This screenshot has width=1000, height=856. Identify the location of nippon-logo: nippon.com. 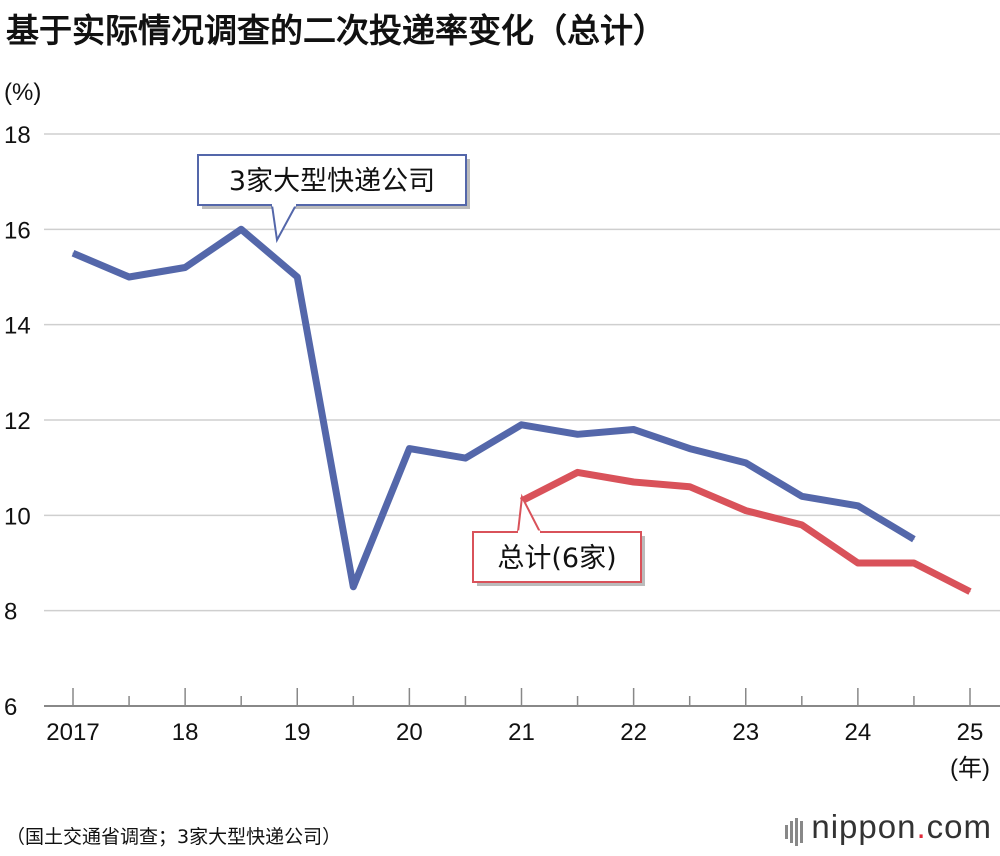
(888, 828).